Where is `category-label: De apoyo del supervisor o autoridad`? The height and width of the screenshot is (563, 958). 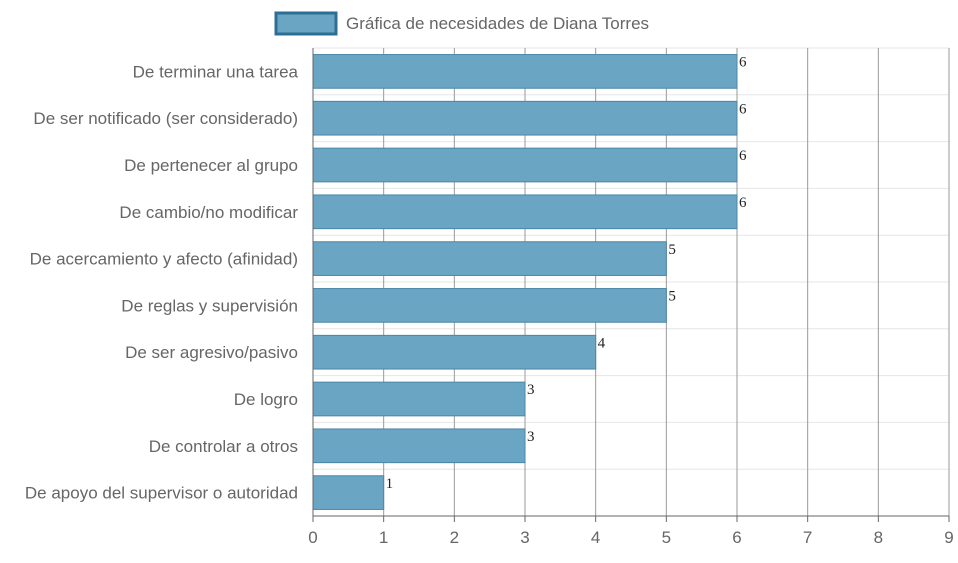 category-label: De apoyo del supervisor o autoridad is located at coordinates (161, 493).